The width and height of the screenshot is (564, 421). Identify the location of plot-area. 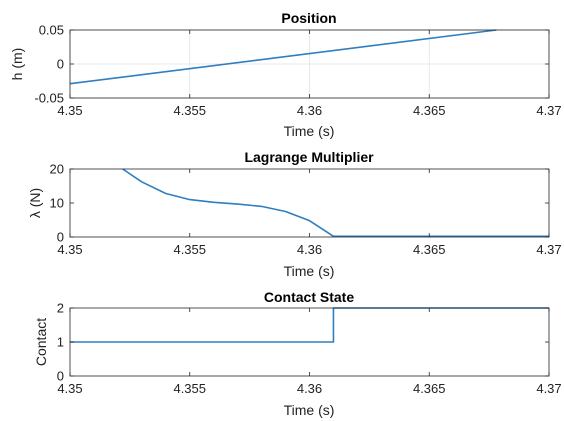
(309, 203).